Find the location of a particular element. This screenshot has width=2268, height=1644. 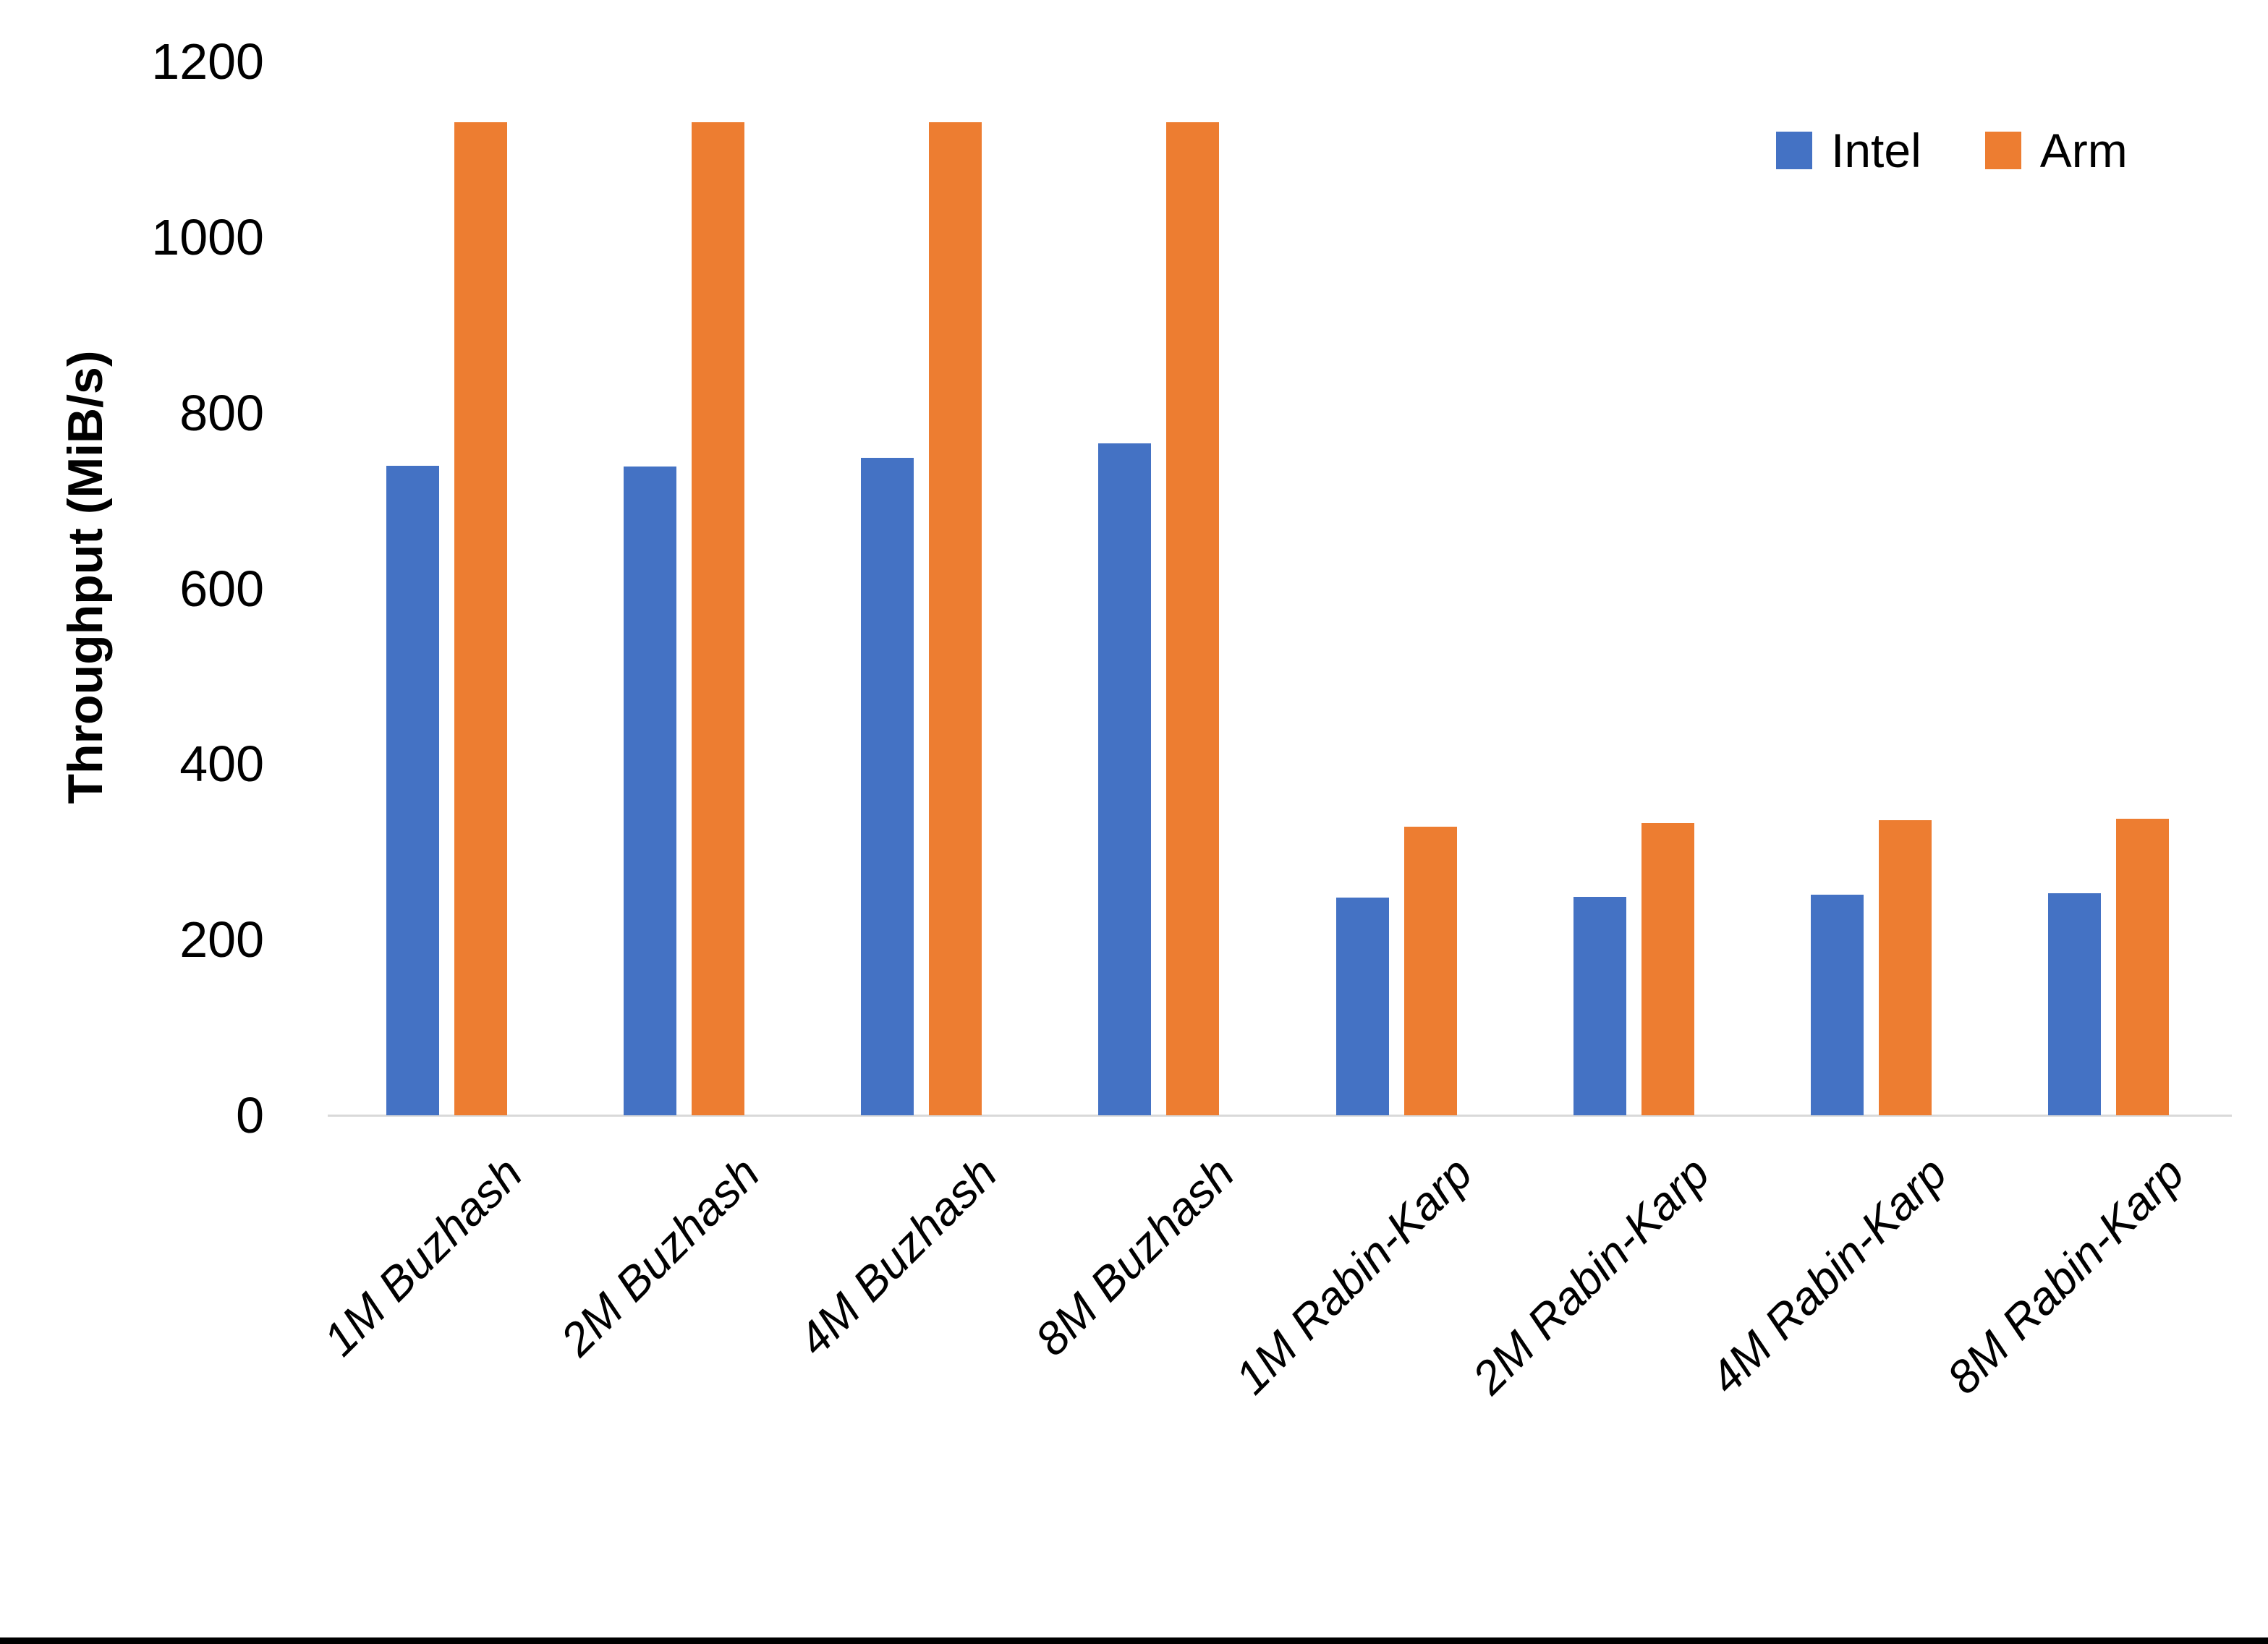

y-tick-label-600: 600 is located at coordinates (221, 588).